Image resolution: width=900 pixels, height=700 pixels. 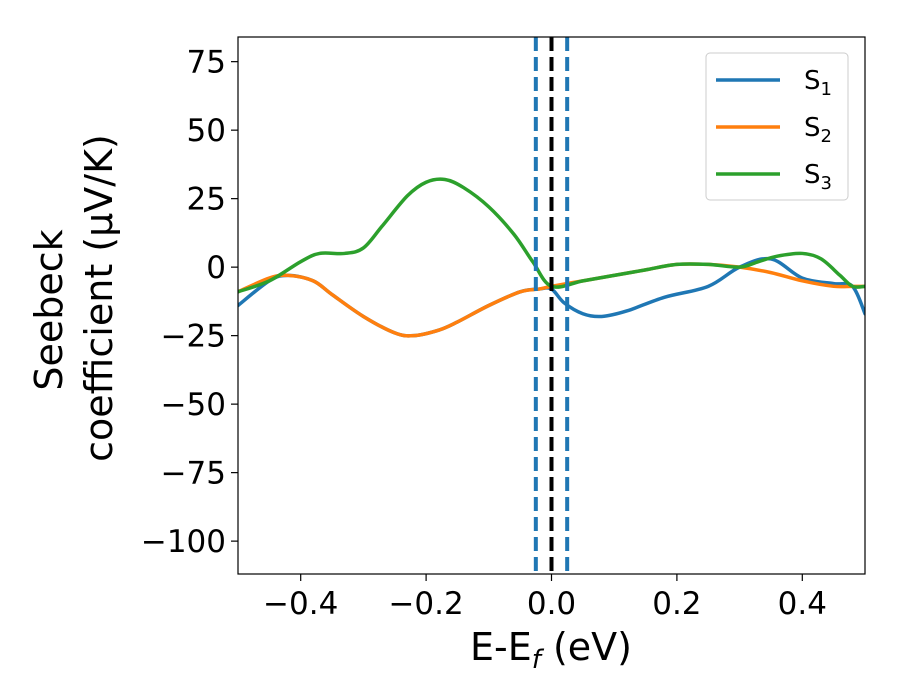 What do you see at coordinates (551, 650) in the screenshot?
I see `x-axis-label: E-Ef (eV)` at bounding box center [551, 650].